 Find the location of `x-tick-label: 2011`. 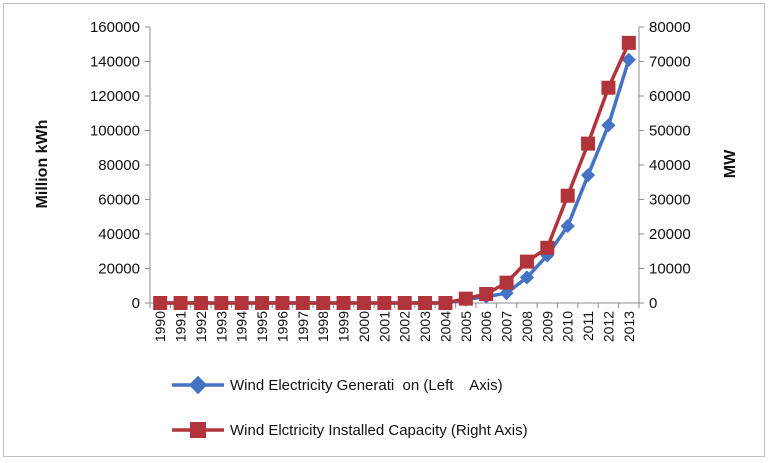

x-tick-label: 2011 is located at coordinates (588, 326).